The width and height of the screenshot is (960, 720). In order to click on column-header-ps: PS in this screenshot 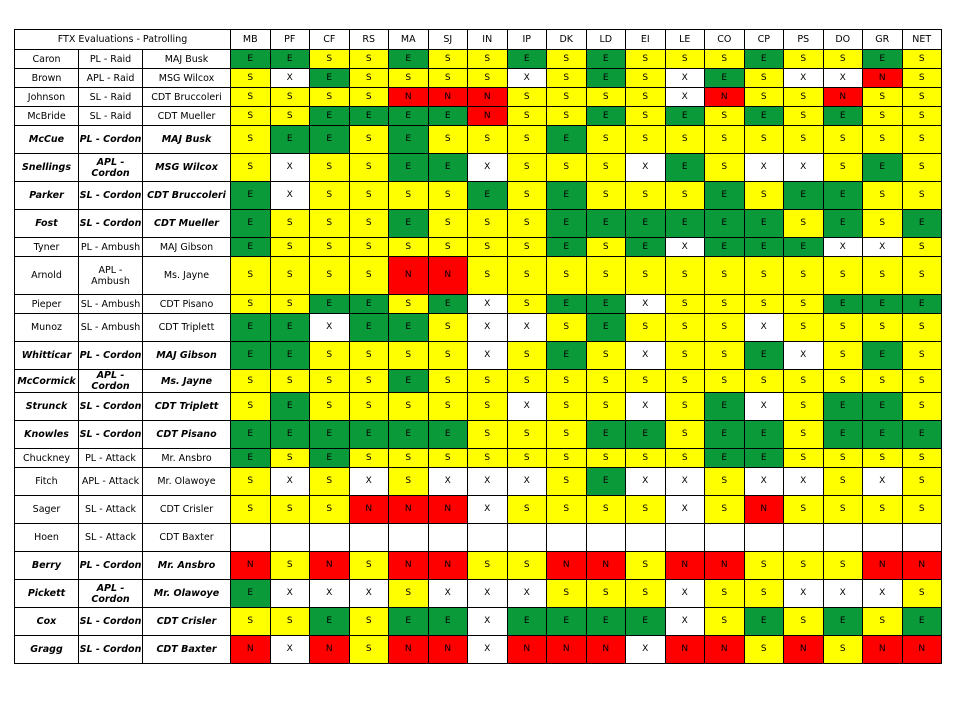, I will do `click(803, 39)`.